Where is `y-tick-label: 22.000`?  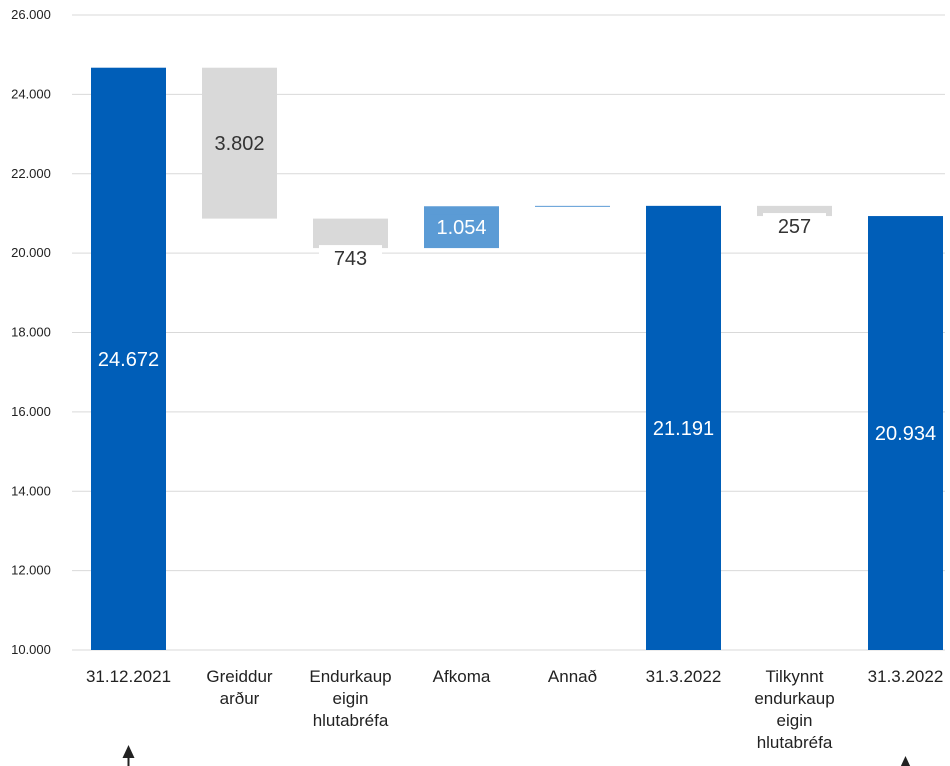
y-tick-label: 22.000 is located at coordinates (31, 173).